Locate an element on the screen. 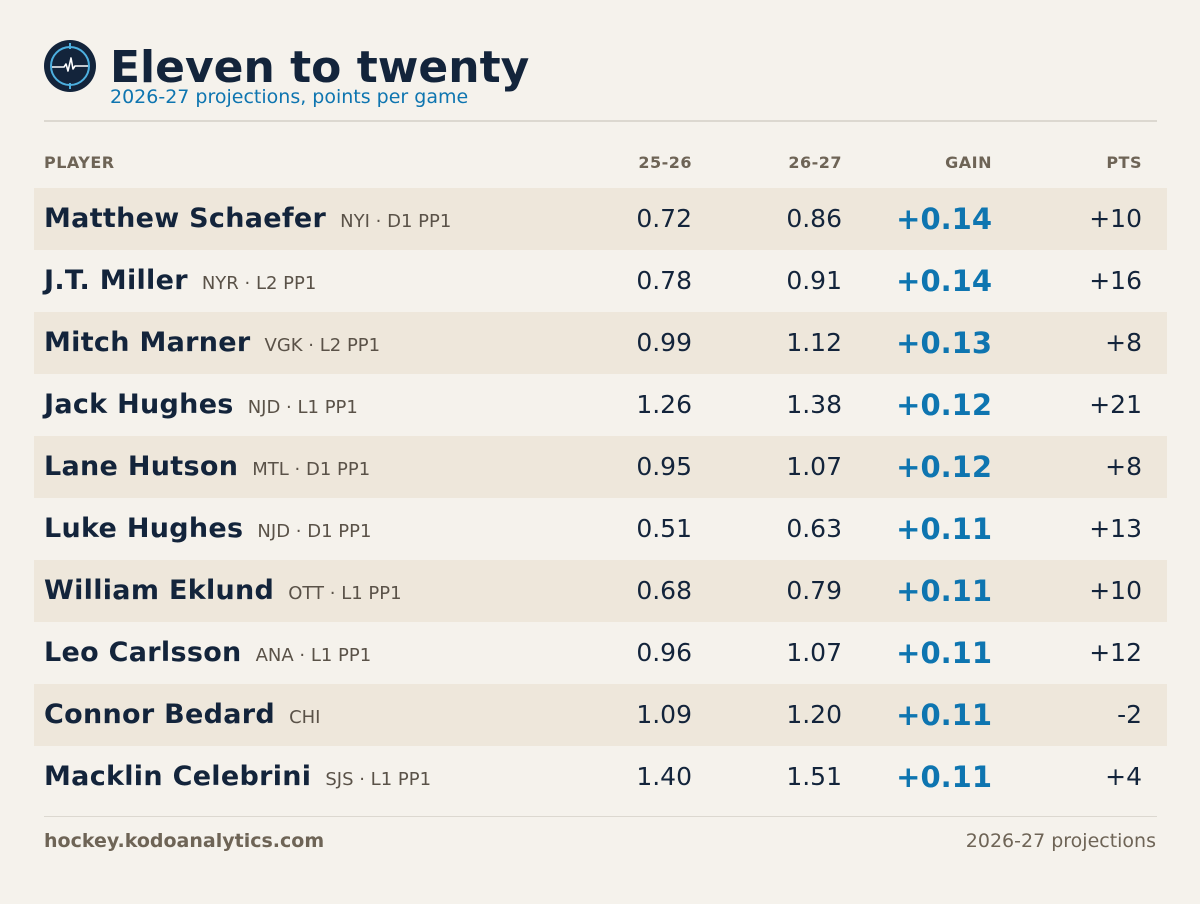 The image size is (1200, 904). table-row: Mitch Marner VGK · L2 PP1 0.99 1.12 +0.13 +8 is located at coordinates (600, 343).